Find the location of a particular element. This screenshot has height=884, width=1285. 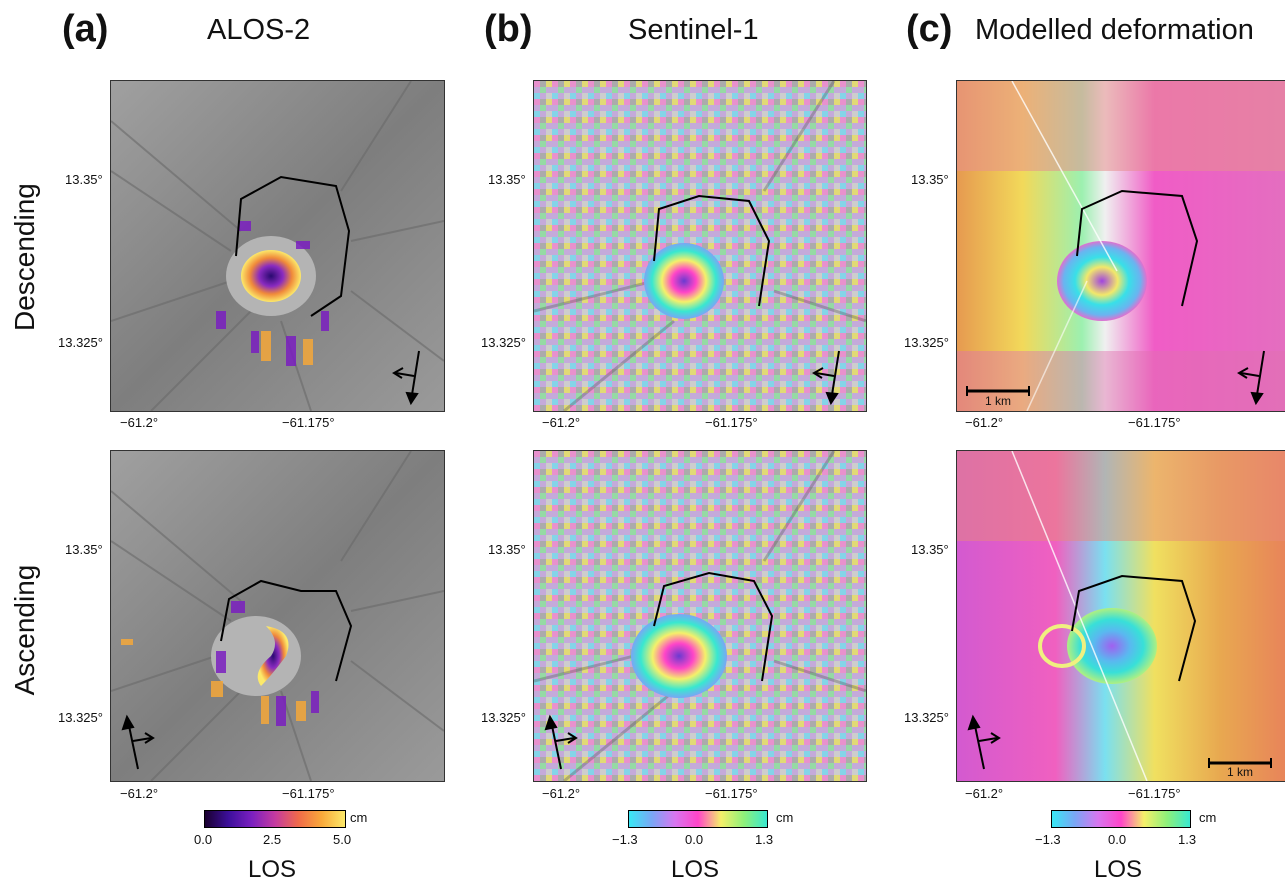

column-a-letter: (a) is located at coordinates (85, 29).